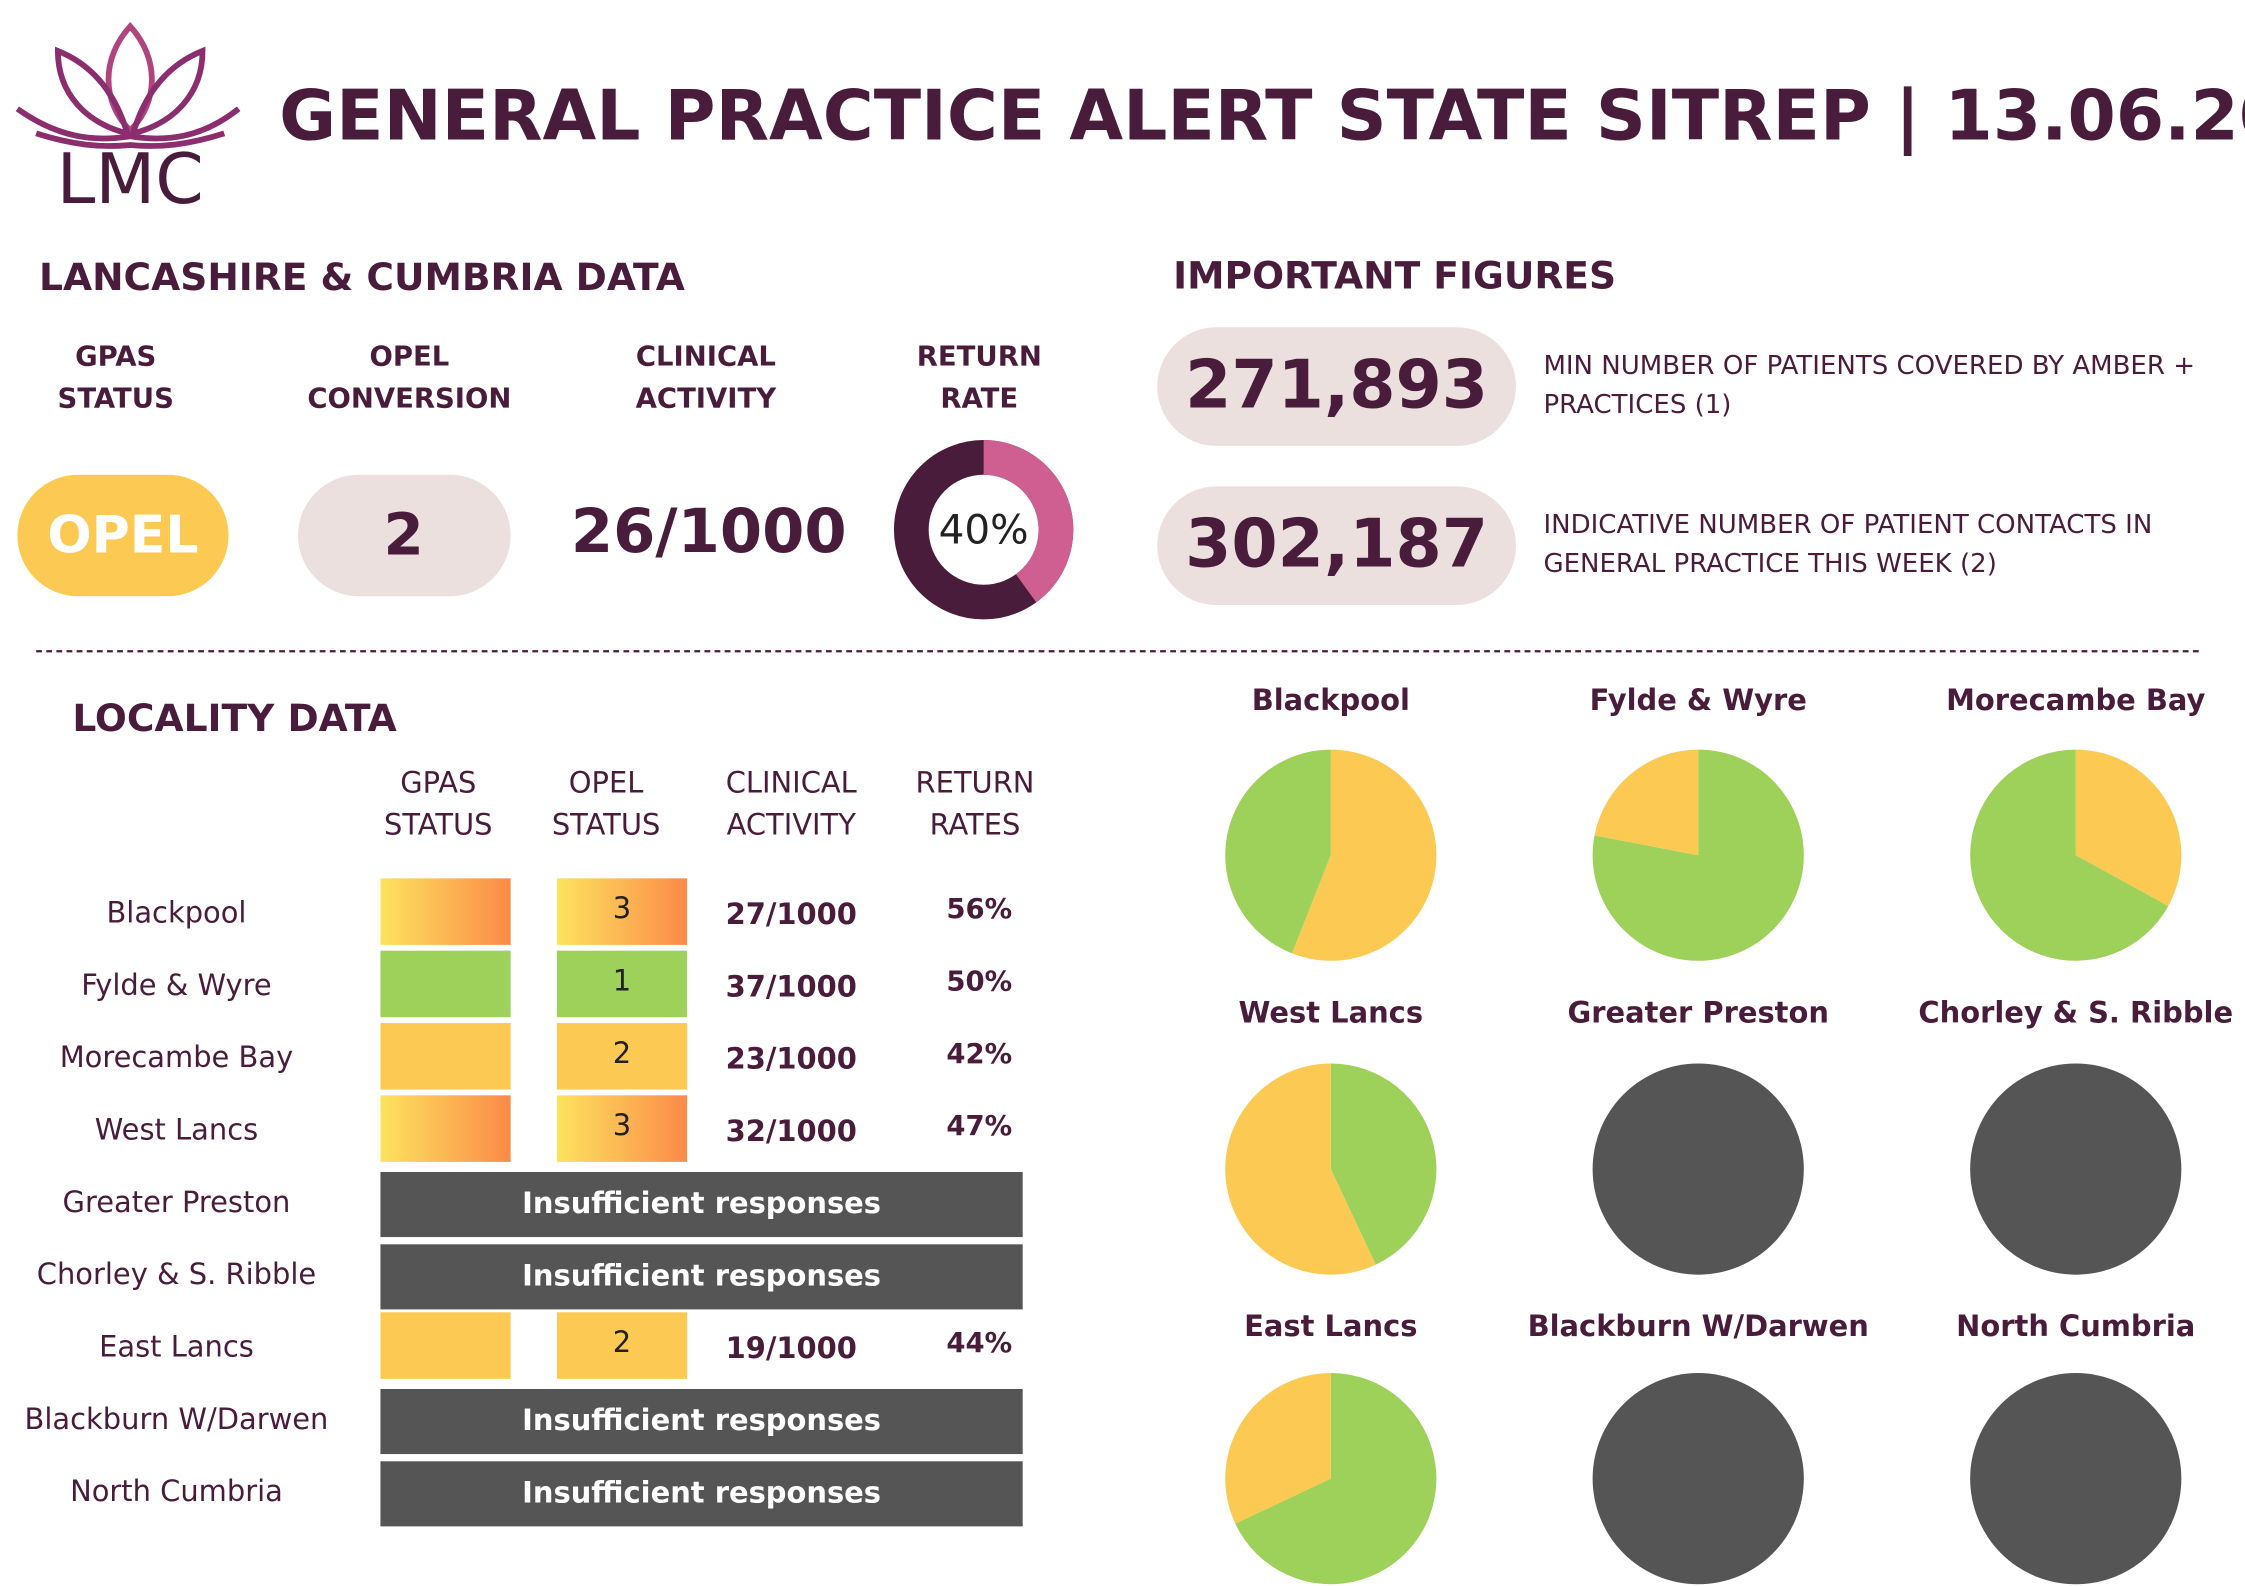 Image resolution: width=2245 pixels, height=1586 pixels. I want to click on row-name: Fylde & Wyre, so click(176, 985).